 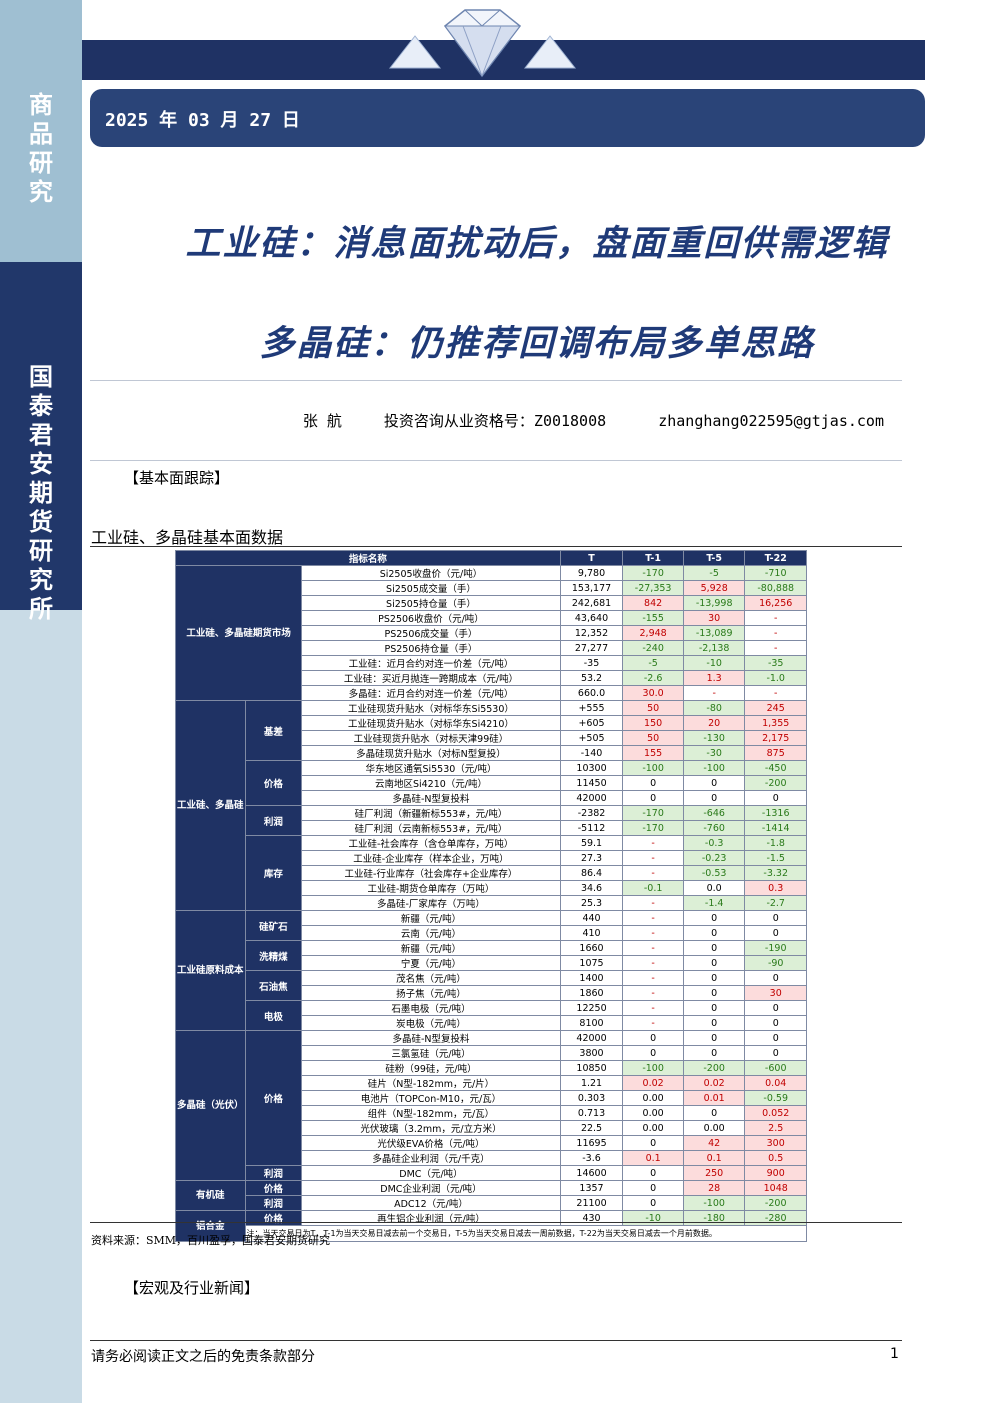 I want to click on change-cell: 42, so click(x=714, y=1143).